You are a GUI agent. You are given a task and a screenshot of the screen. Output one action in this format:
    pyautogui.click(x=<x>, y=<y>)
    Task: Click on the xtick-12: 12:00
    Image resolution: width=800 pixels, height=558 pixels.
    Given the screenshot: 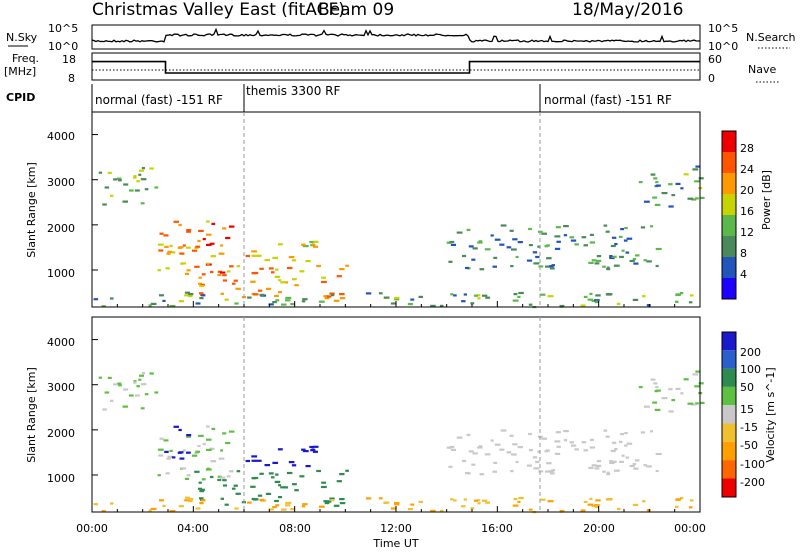 What is the action you would take?
    pyautogui.click(x=396, y=528)
    